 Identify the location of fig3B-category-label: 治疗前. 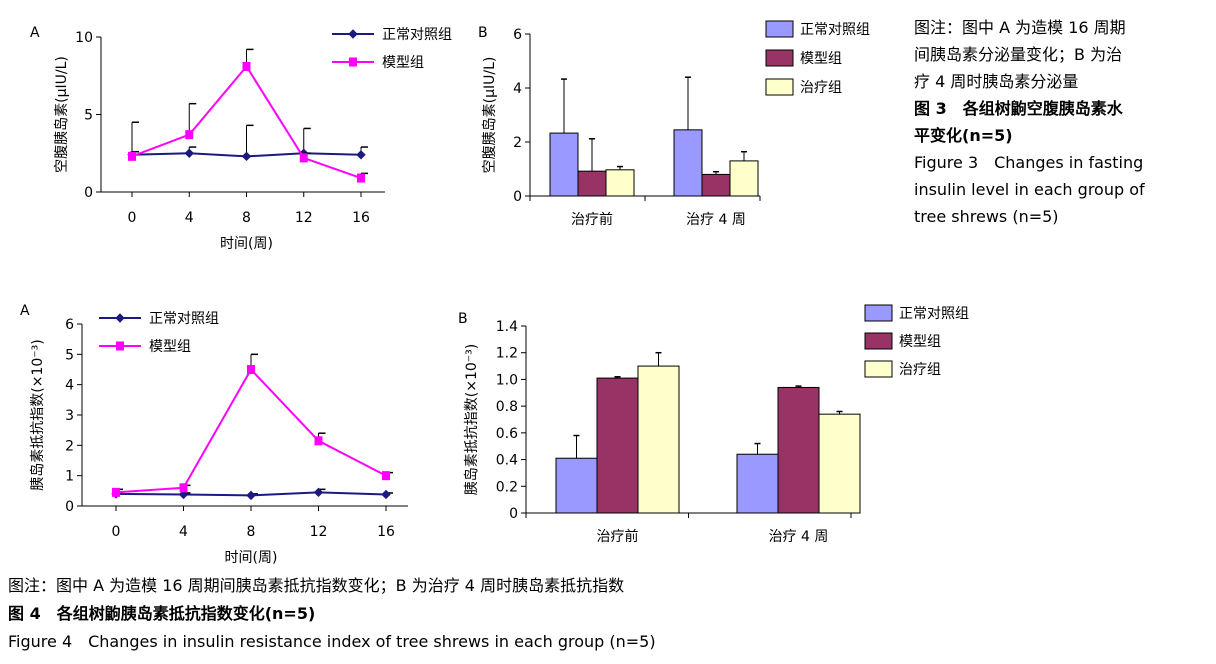
(592, 219).